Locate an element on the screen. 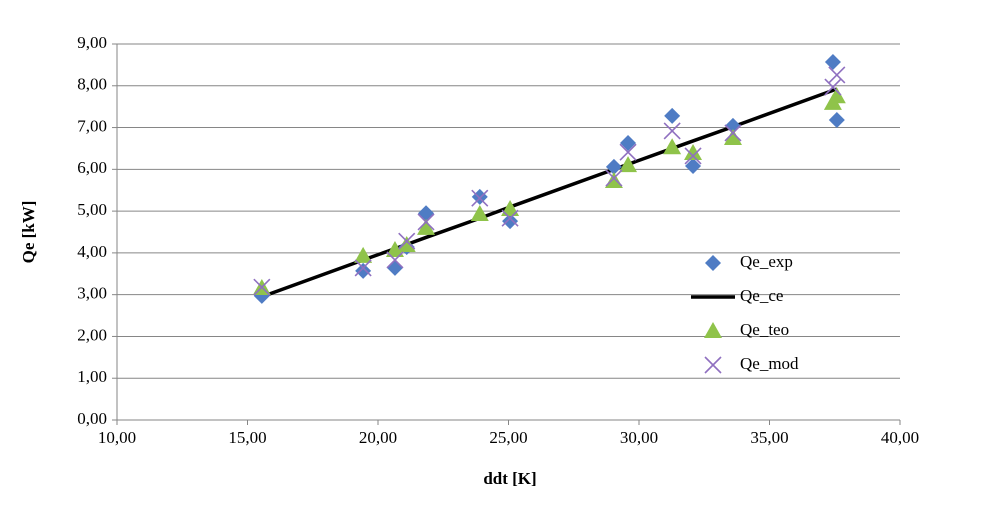 The height and width of the screenshot is (518, 1000). y-tick-label: 2,00 is located at coordinates (92, 334).